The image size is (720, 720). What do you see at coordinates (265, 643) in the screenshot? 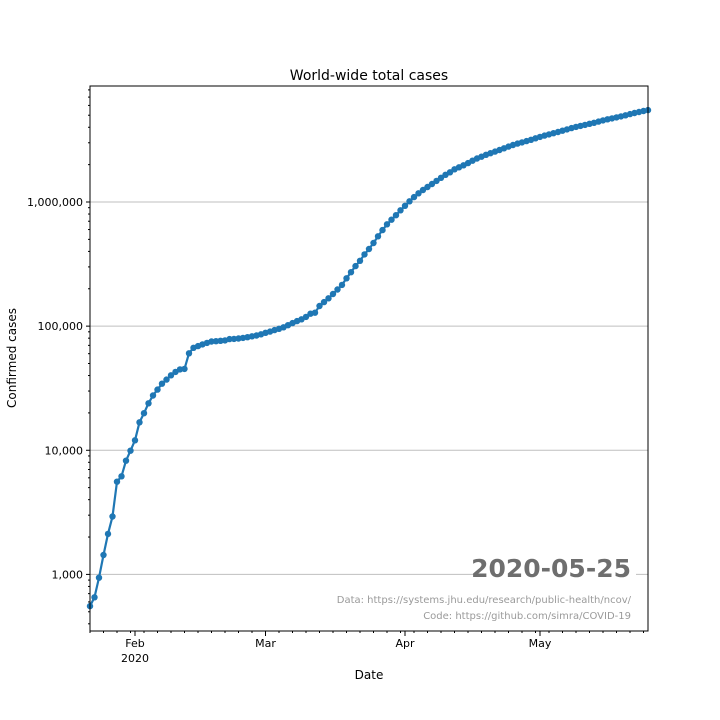
I see `x-tick-label: Mar` at bounding box center [265, 643].